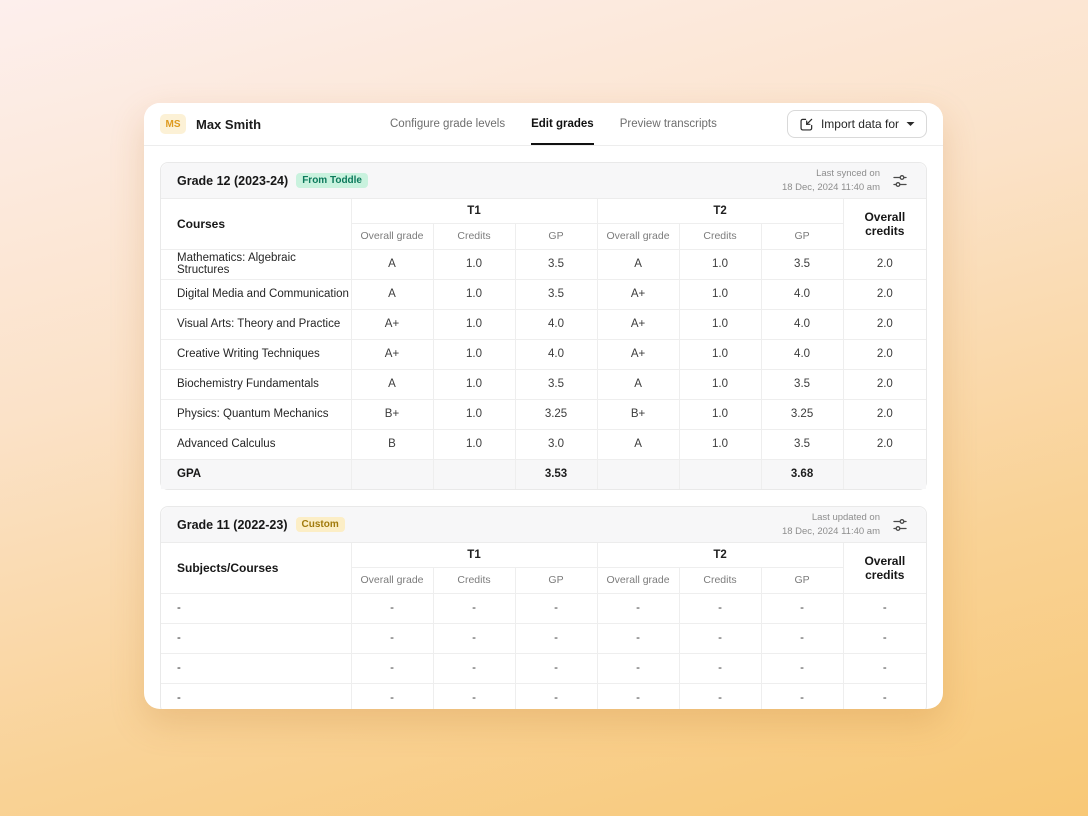 The width and height of the screenshot is (1088, 816). What do you see at coordinates (856, 124) in the screenshot?
I see `import-data-button: Import data for` at bounding box center [856, 124].